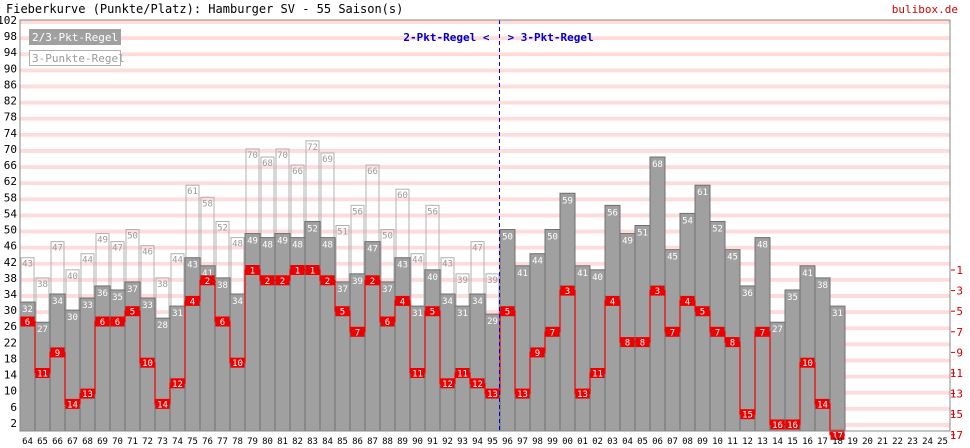 This screenshot has height=448, width=970. Describe the element at coordinates (852, 442) in the screenshot. I see `x-tick-label: 19` at that location.